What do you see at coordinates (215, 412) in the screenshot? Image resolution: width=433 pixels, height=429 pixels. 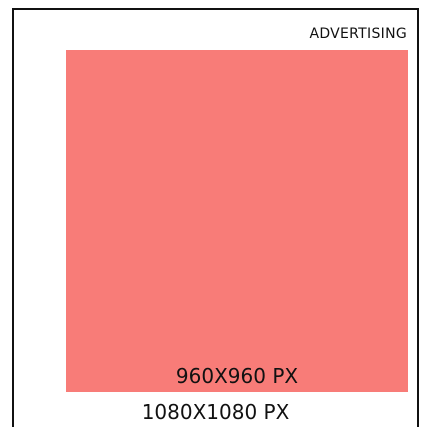 I see `outer-size: 1080X1080 PX` at bounding box center [215, 412].